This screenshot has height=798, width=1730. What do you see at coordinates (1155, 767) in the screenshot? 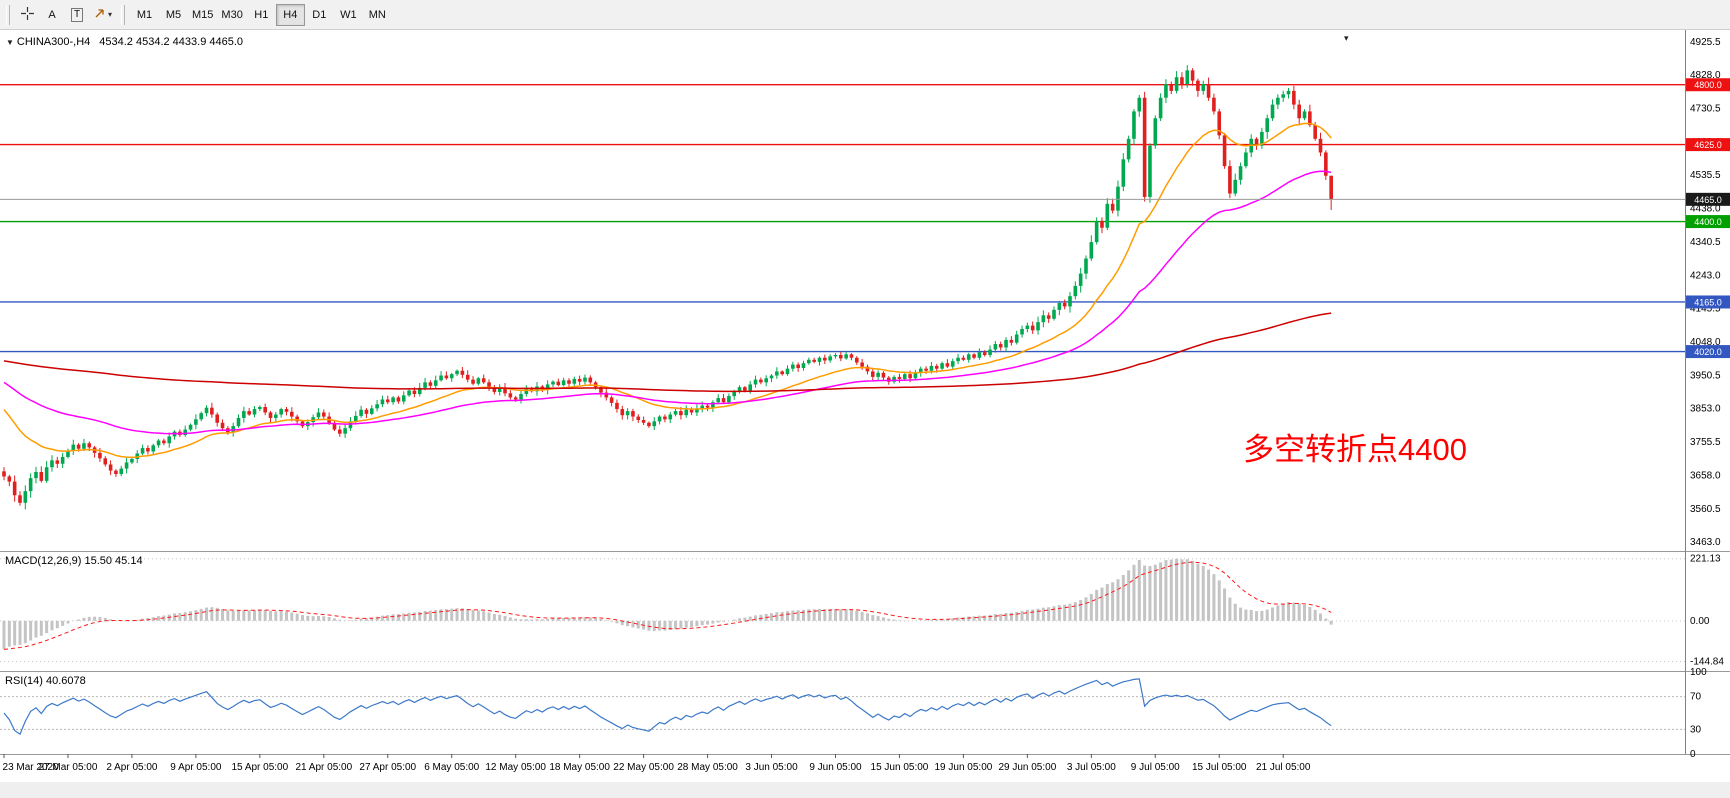
I see `svg-text: 9 Jul 05:00` at bounding box center [1155, 767].